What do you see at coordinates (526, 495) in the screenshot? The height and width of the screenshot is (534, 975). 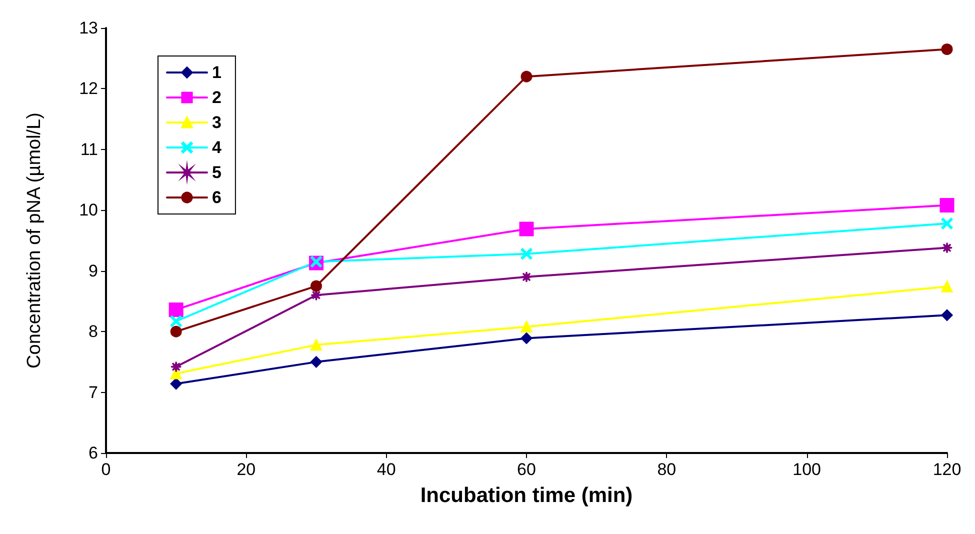 I see `x-axis-title: Incubation time (min)` at bounding box center [526, 495].